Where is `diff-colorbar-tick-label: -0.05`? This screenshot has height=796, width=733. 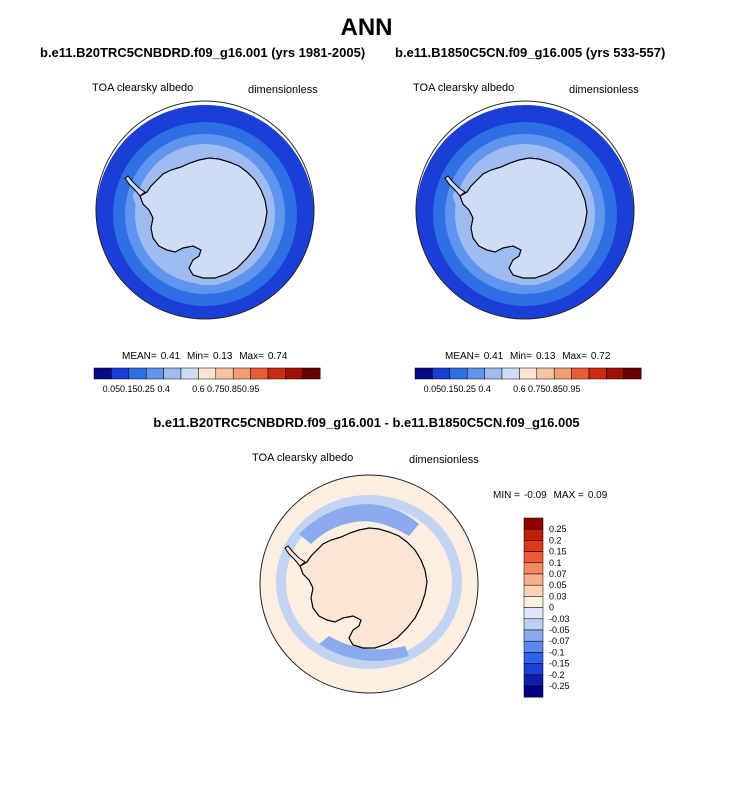
diff-colorbar-tick-label: -0.05 is located at coordinates (559, 630).